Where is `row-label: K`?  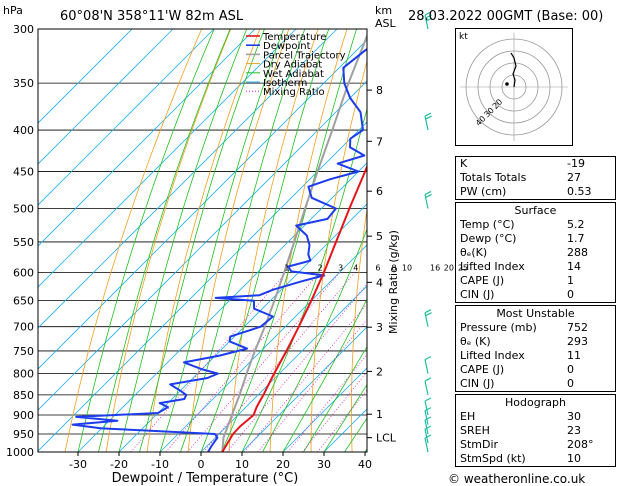 row-label: K is located at coordinates (464, 163).